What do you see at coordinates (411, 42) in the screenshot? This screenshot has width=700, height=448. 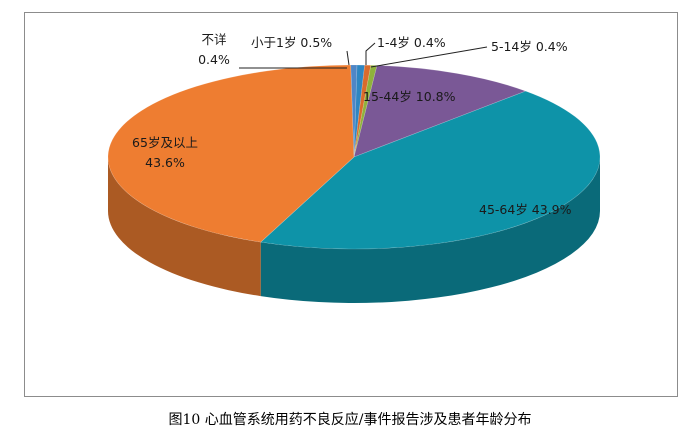 I see `slice-label-1: 1-4岁 0.4%` at bounding box center [411, 42].